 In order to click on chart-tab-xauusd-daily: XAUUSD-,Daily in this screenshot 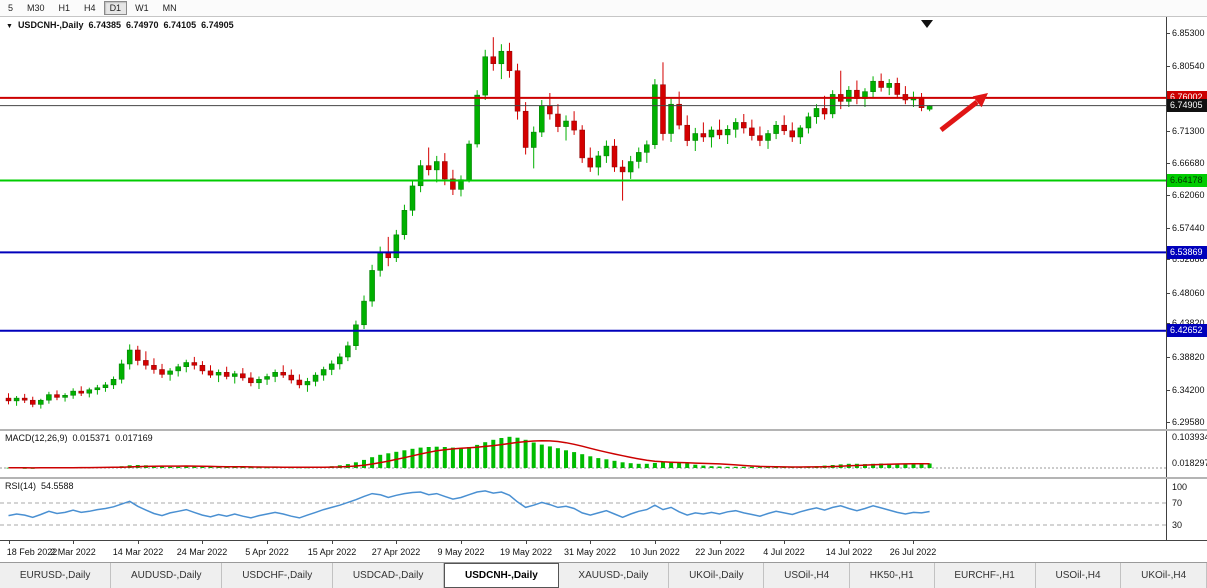, I will do `click(614, 575)`.